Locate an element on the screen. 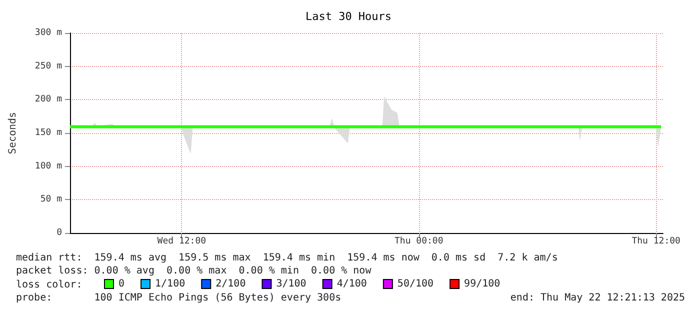 This screenshot has width=697, height=315. text: packet loss: 0.00 % avg 0.00 % max 0.00 % min 0.00 % now is located at coordinates (194, 271).